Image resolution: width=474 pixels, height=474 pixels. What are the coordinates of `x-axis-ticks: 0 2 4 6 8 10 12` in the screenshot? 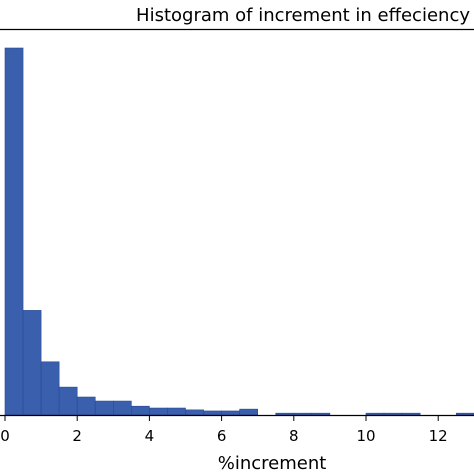 It's located at (224, 430).